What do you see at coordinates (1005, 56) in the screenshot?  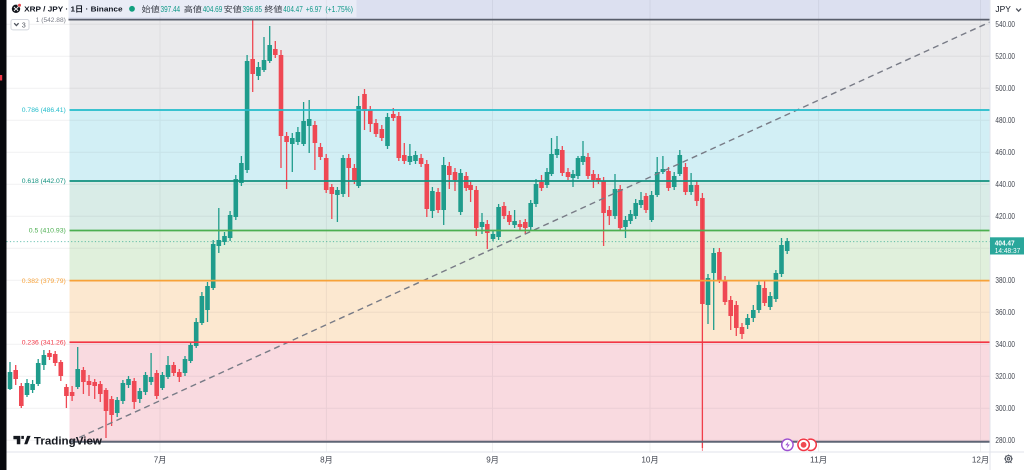 I see `svg-text: 520.00` at bounding box center [1005, 56].